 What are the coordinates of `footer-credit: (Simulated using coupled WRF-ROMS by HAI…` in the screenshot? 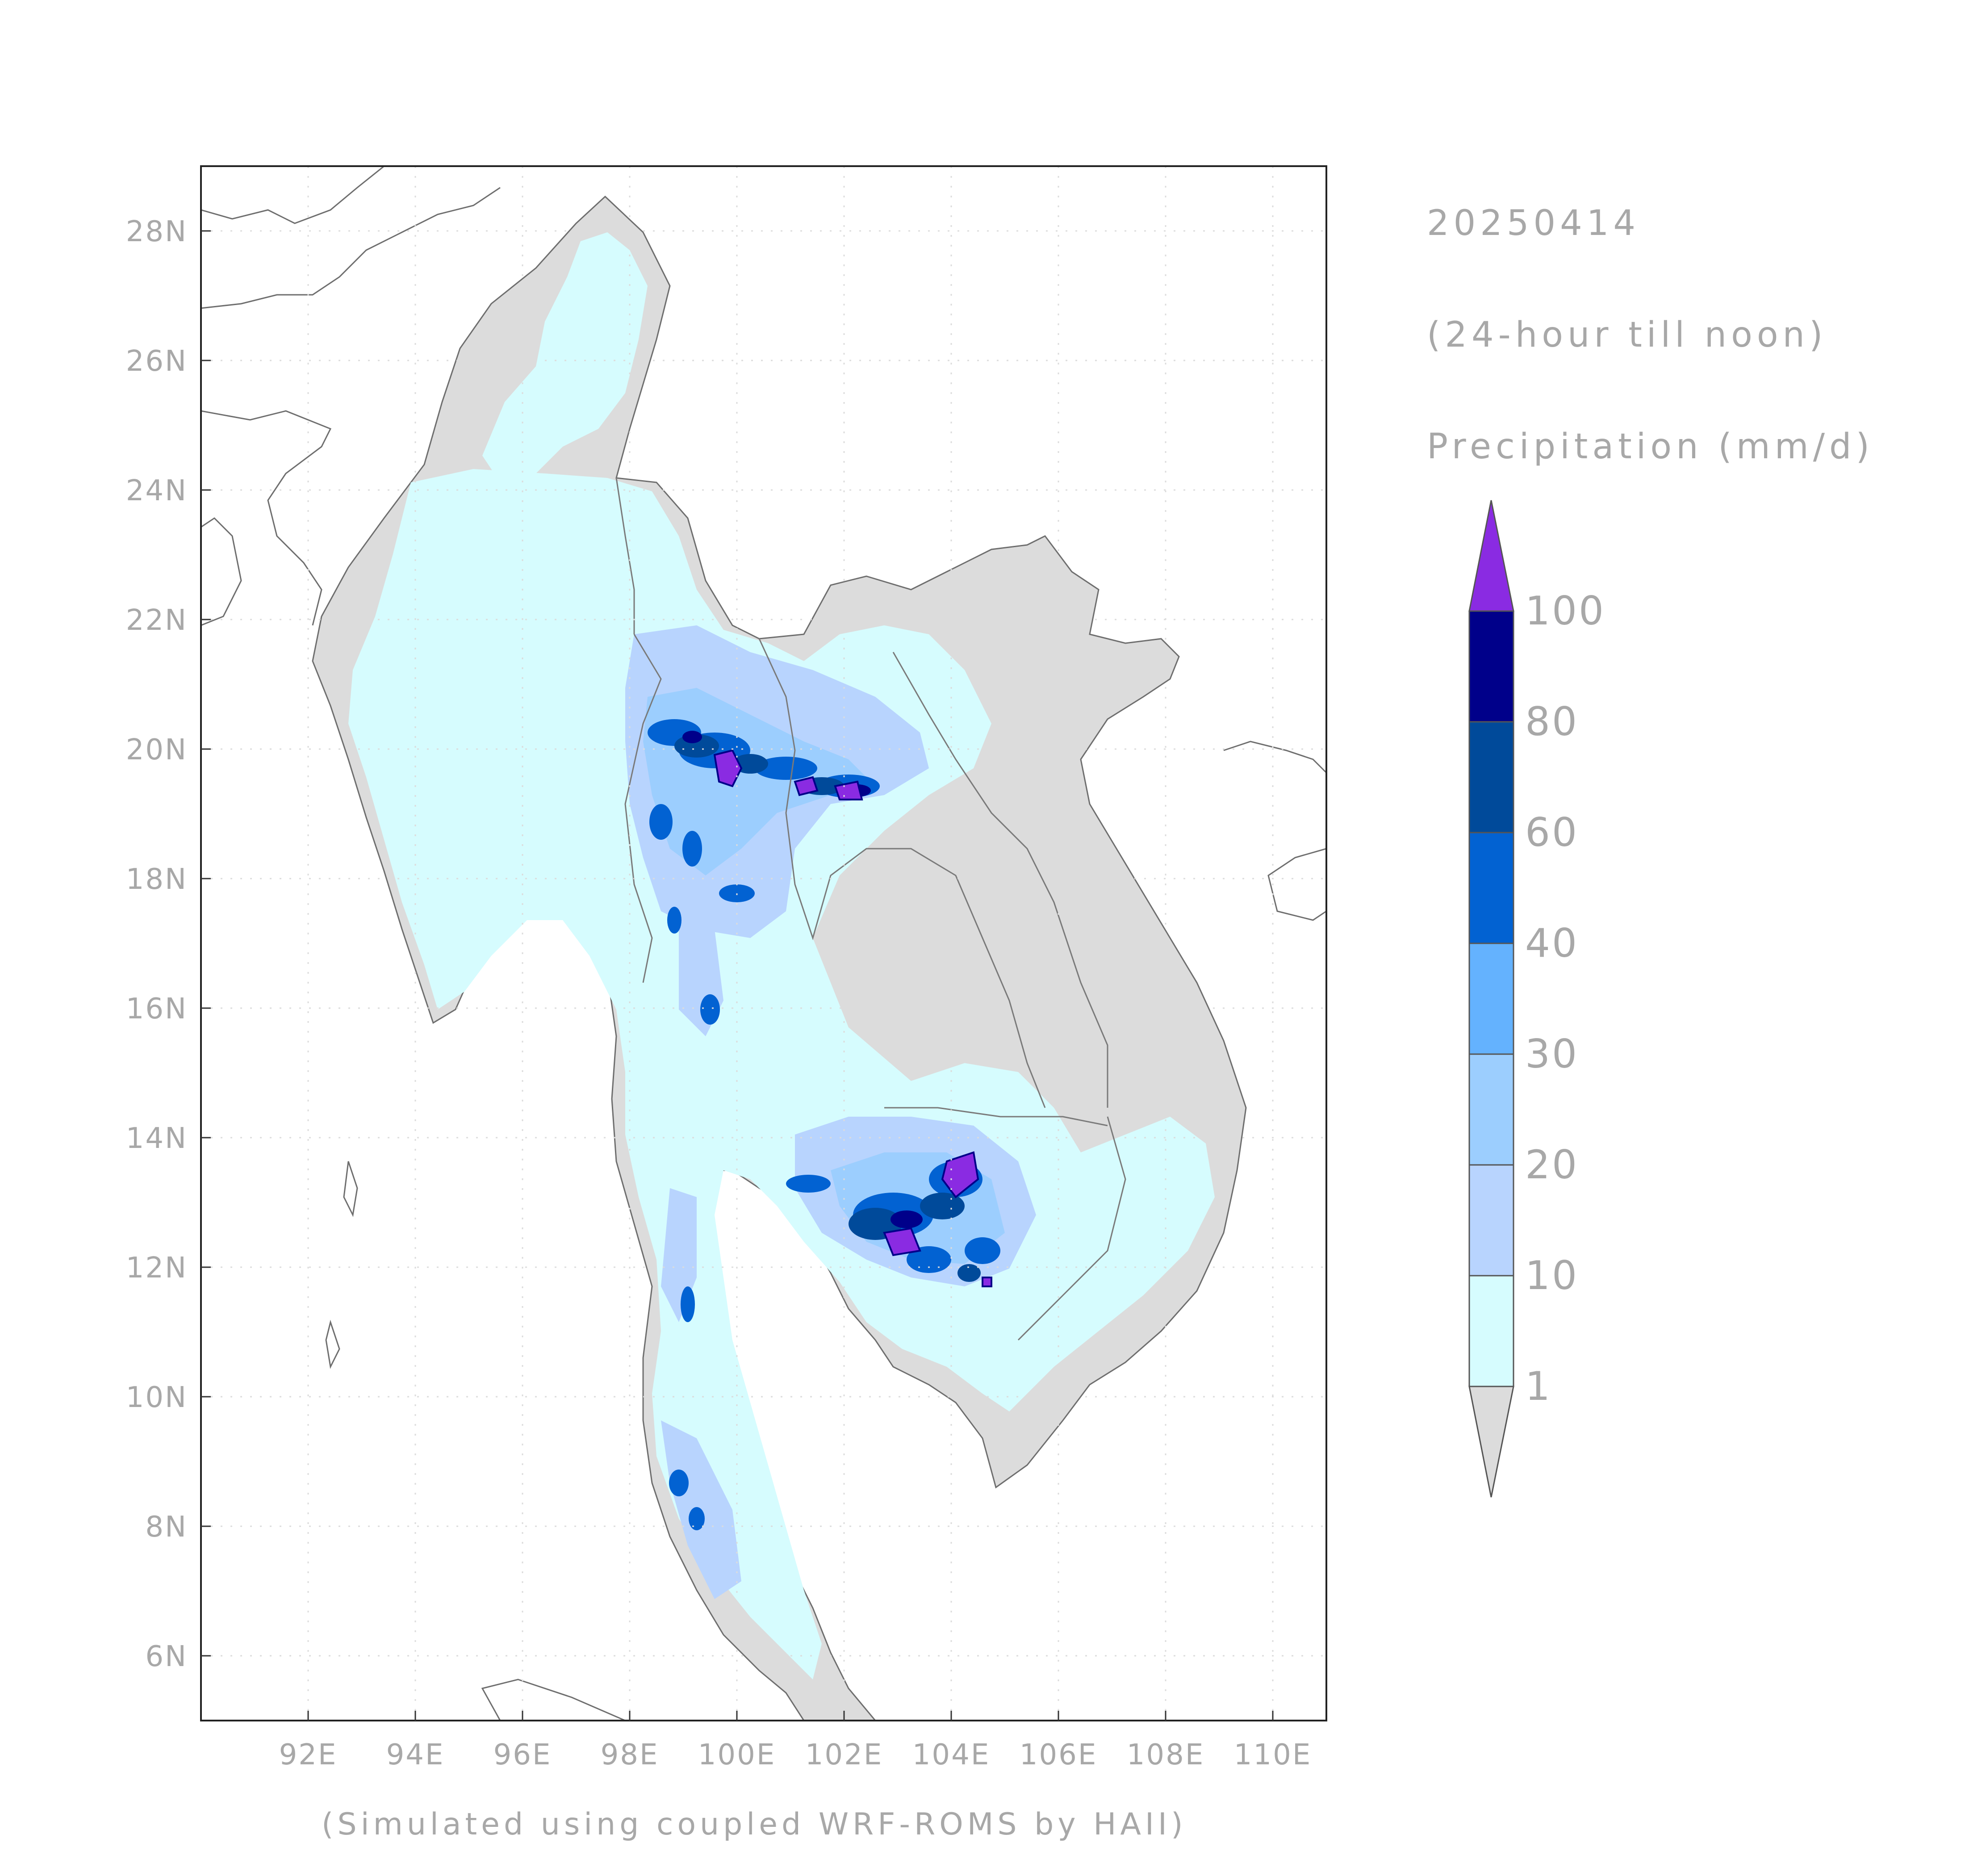 It's located at (755, 1824).